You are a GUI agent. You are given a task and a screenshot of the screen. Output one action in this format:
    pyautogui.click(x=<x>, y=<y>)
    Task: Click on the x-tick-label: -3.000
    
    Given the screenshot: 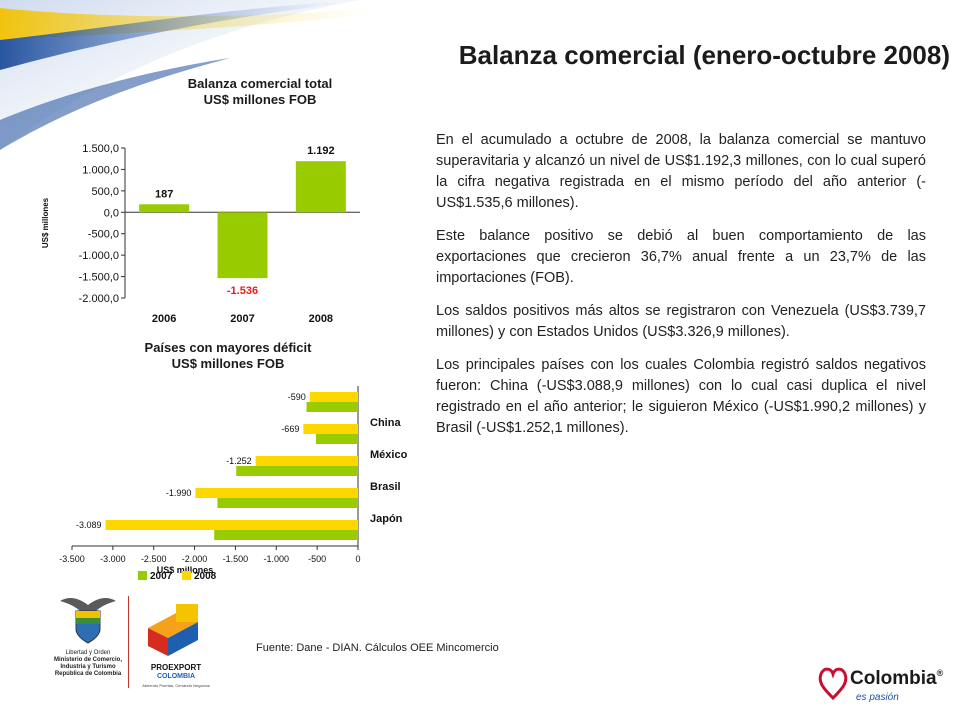 What is the action you would take?
    pyautogui.click(x=113, y=559)
    